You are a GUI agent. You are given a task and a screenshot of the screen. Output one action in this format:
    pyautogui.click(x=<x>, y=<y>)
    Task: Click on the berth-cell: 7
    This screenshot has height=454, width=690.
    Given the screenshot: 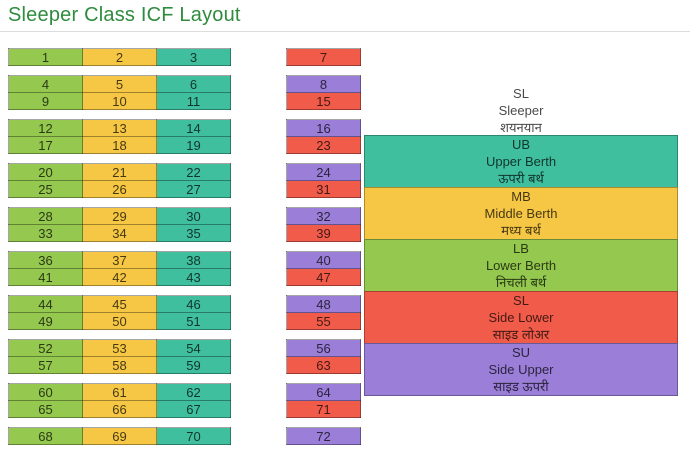 What is the action you would take?
    pyautogui.click(x=323, y=57)
    